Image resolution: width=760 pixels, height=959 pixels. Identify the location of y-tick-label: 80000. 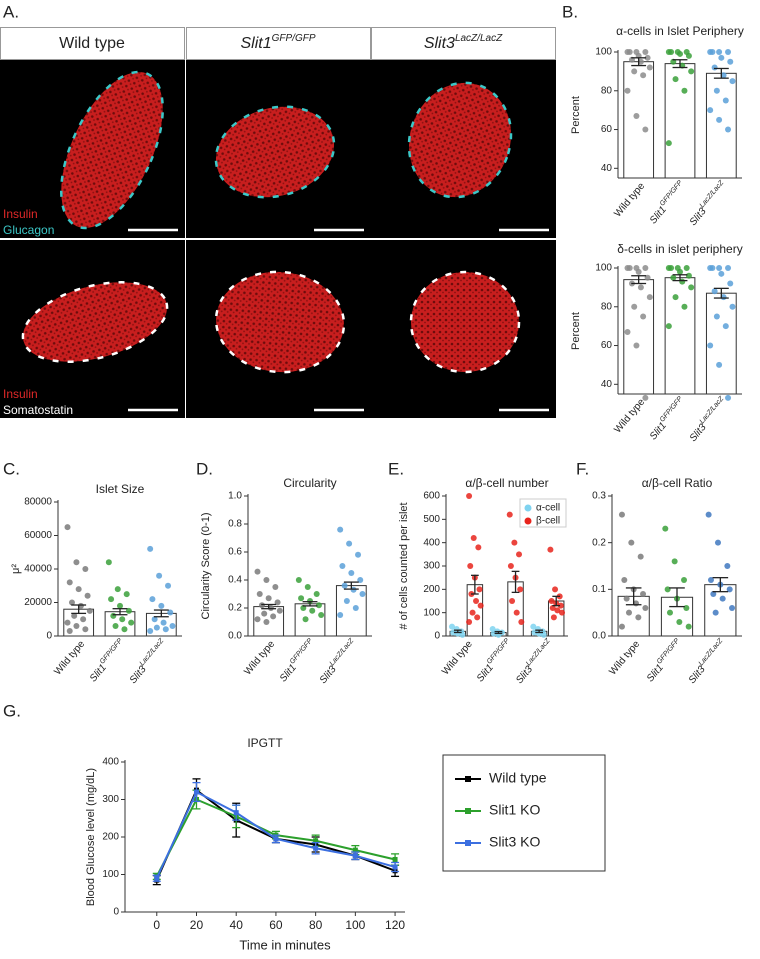
(38, 502).